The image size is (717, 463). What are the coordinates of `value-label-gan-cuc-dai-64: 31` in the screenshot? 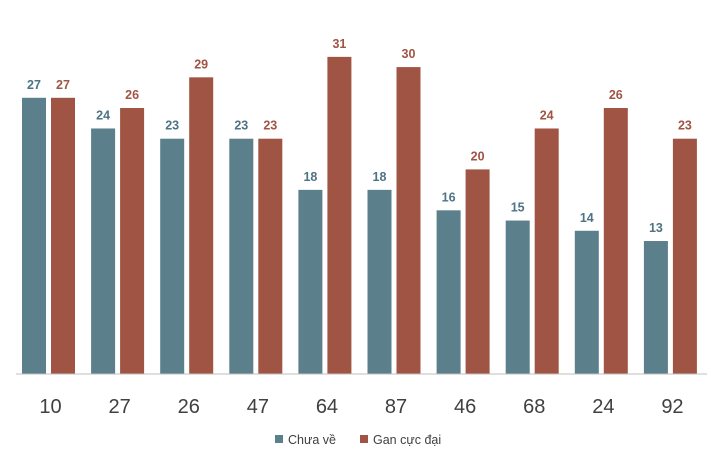 It's located at (339, 44).